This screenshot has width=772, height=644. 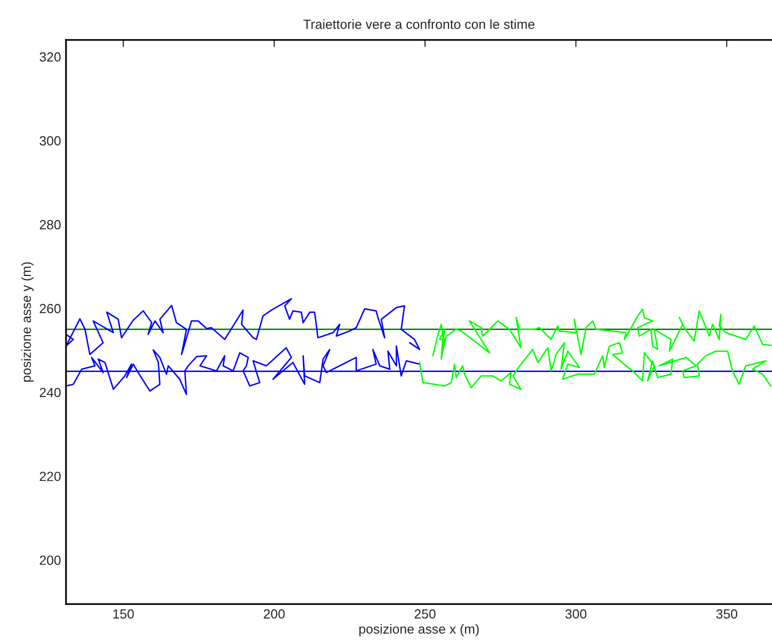 I want to click on y-tick-label: 300, so click(x=50, y=141).